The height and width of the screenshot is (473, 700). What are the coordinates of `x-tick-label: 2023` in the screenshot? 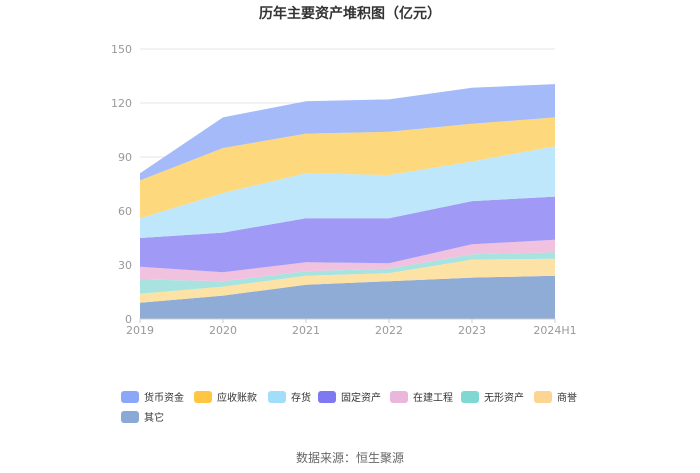 It's located at (472, 330).